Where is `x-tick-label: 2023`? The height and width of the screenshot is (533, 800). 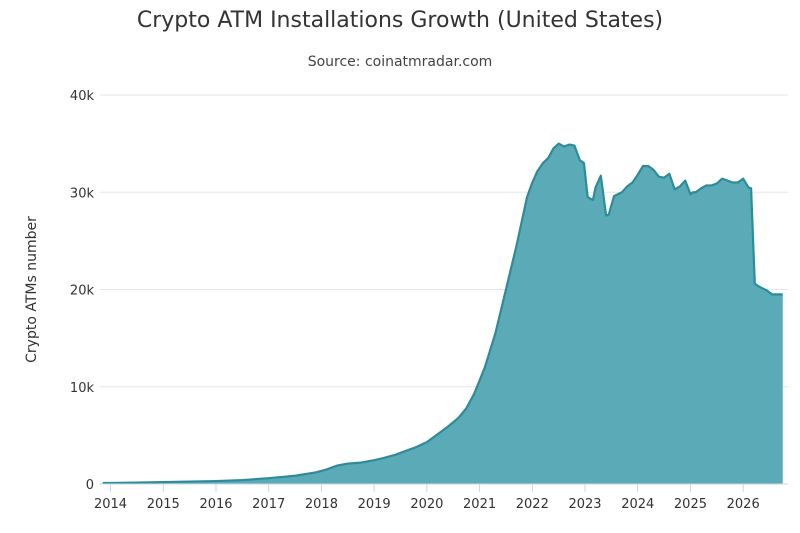 x-tick-label: 2023 is located at coordinates (584, 504).